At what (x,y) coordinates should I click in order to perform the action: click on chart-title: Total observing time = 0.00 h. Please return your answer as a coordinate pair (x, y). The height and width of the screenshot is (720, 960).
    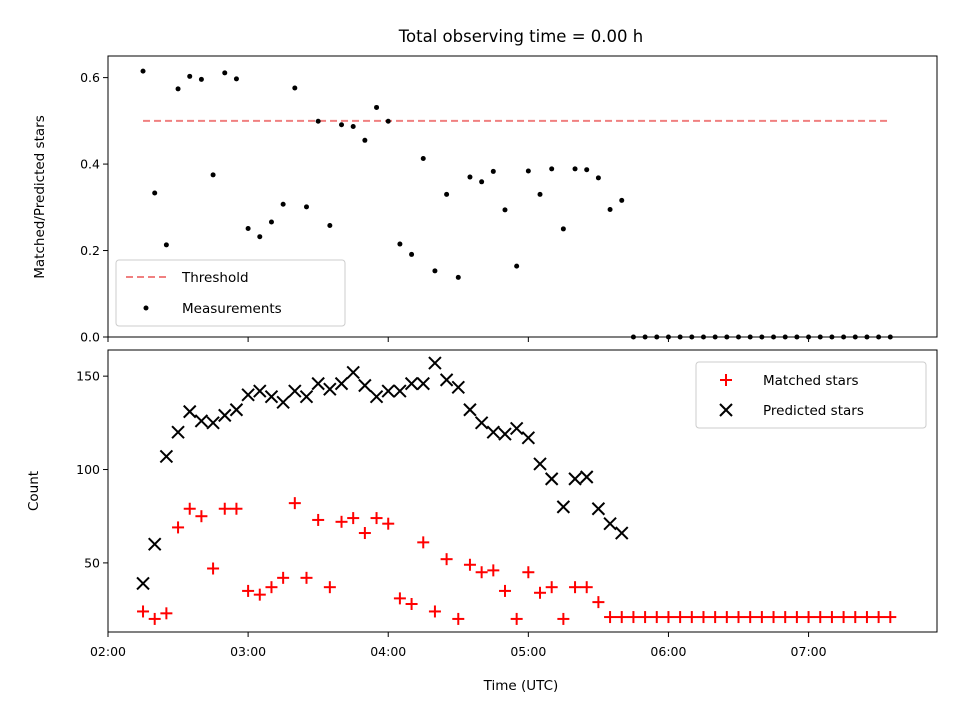
    Looking at the image, I should click on (520, 36).